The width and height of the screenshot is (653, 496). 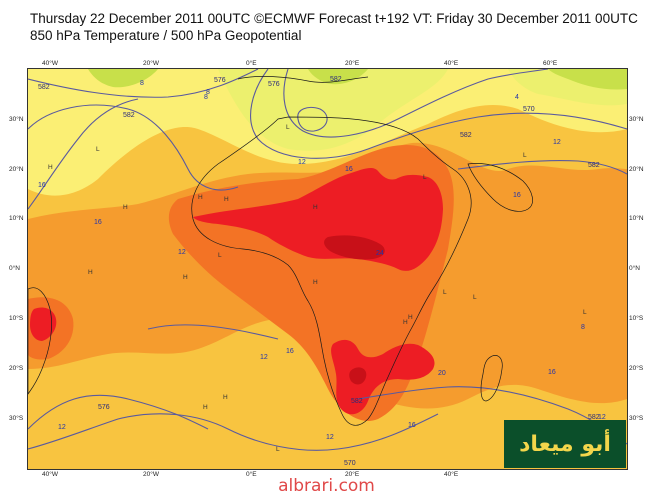 What do you see at coordinates (352, 63) in the screenshot?
I see `lon-label-top: 20°E` at bounding box center [352, 63].